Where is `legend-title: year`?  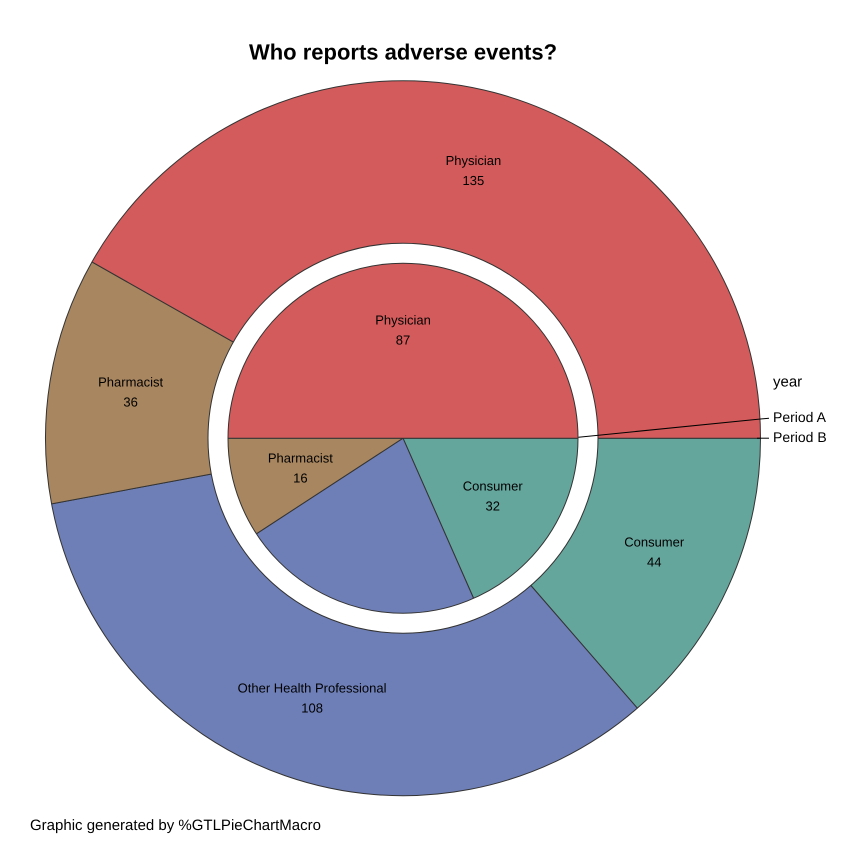
legend-title: year is located at coordinates (787, 381).